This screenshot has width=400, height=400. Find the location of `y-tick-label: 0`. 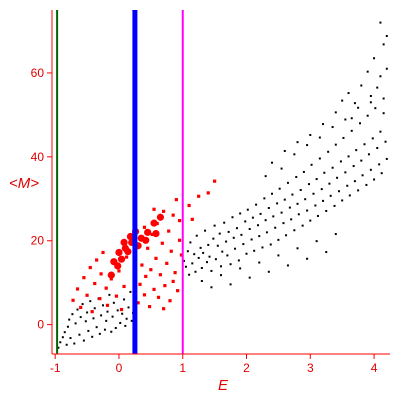

y-tick-label: 0 is located at coordinates (40, 325).